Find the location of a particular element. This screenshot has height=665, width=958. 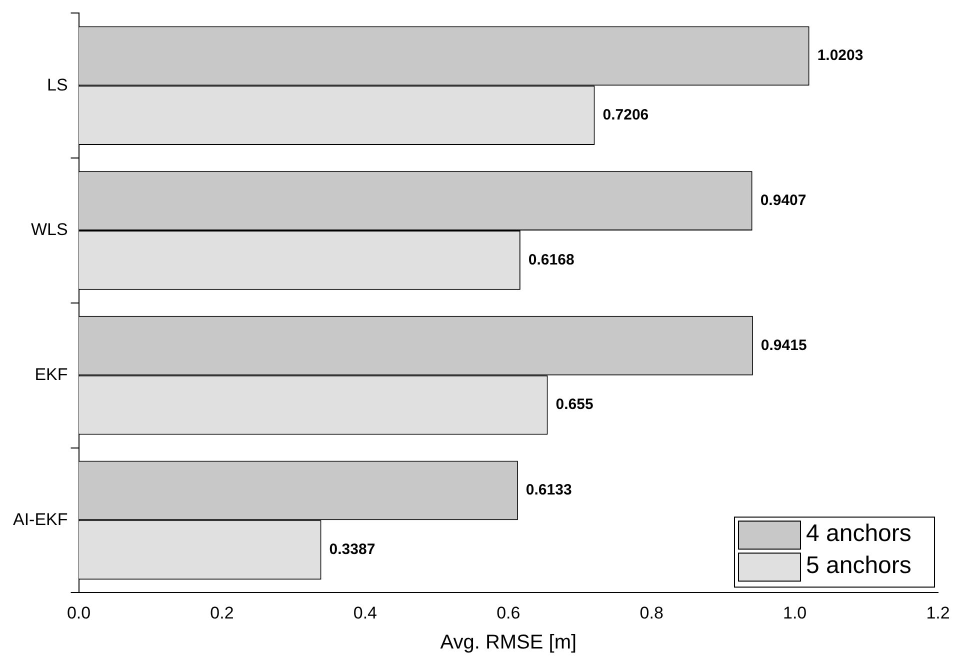

data-label: 0.6133 is located at coordinates (549, 490).